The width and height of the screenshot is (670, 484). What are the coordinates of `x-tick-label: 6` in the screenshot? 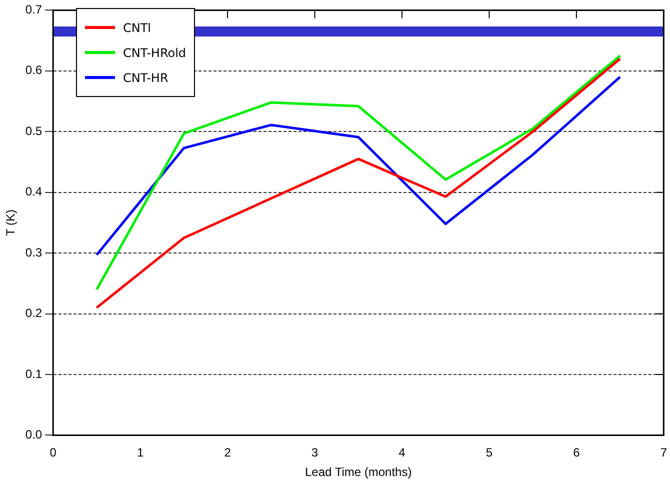 It's located at (576, 453).